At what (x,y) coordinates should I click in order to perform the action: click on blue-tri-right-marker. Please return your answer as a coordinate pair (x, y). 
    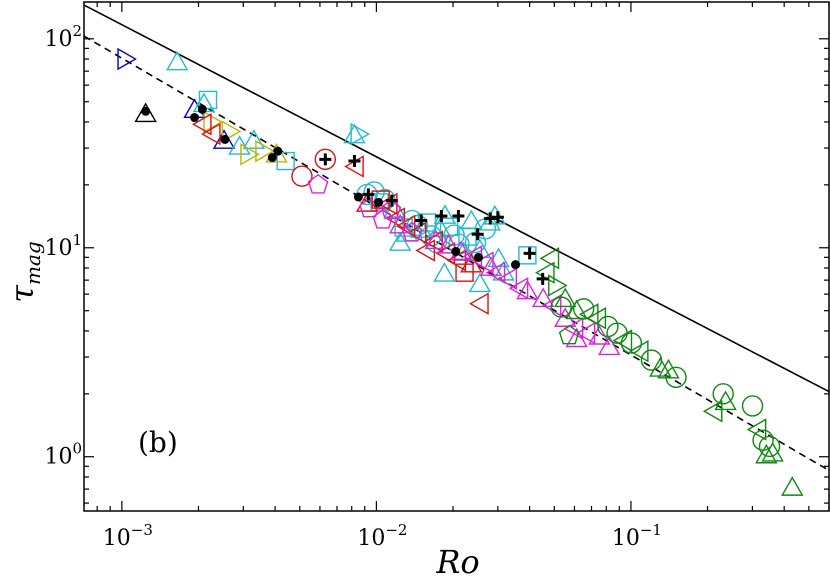
    Looking at the image, I should click on (127, 59).